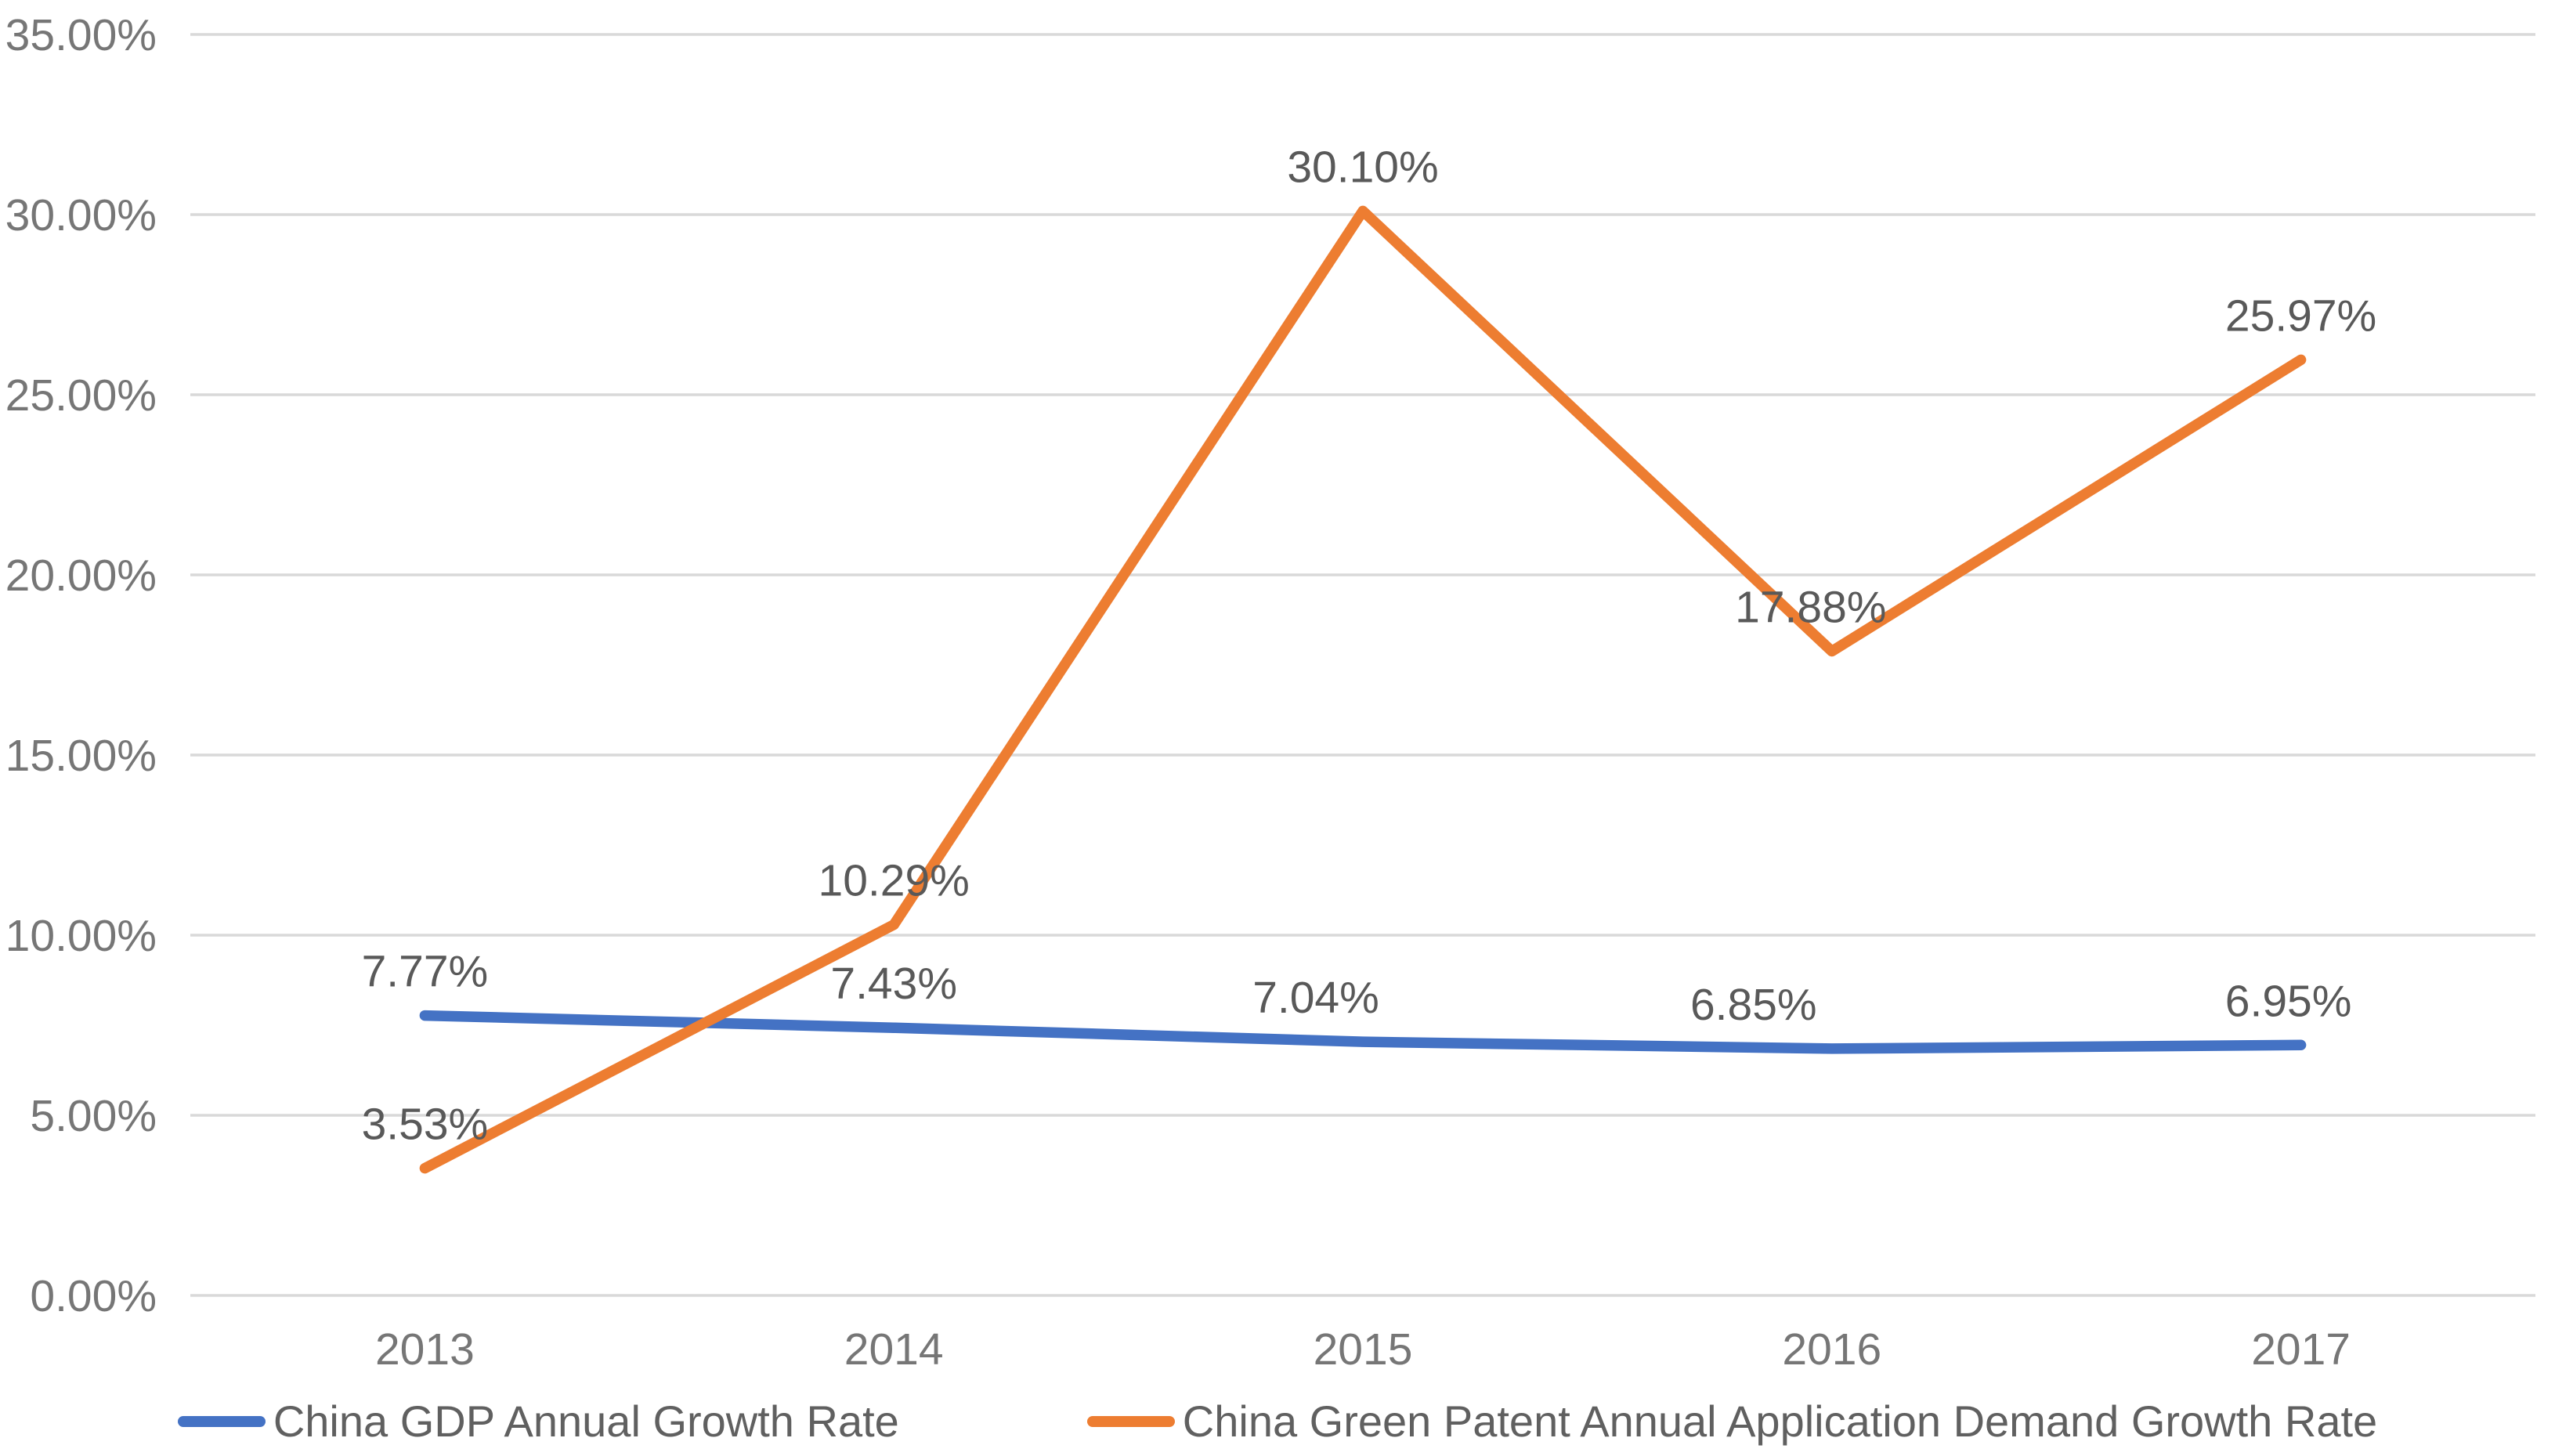  I want to click on legend-item-gdp: China GDP Annual Growth Rate, so click(538, 1421).